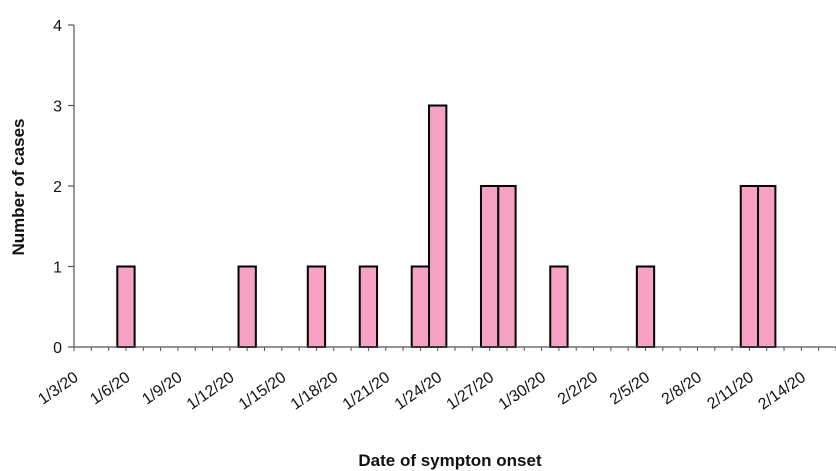  I want to click on y-tick-label: 1, so click(57, 268).